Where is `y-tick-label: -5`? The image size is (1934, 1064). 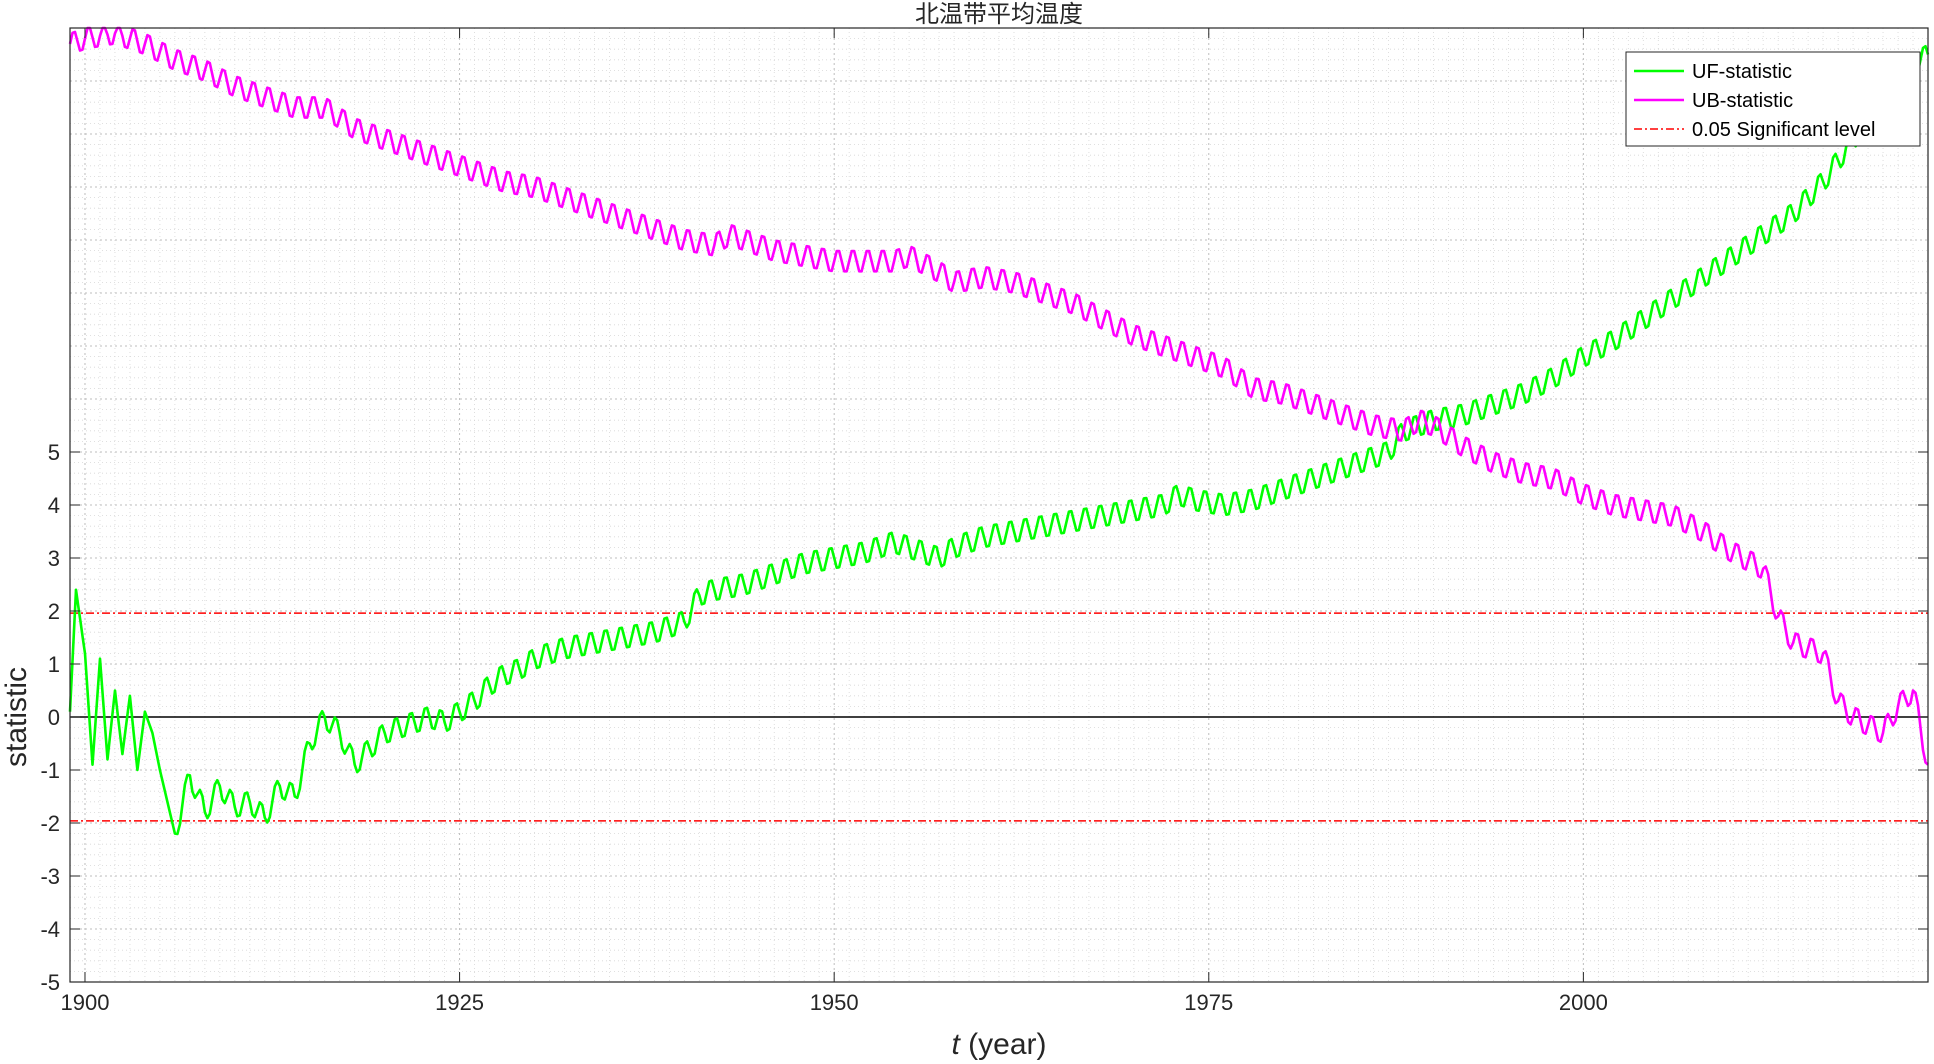
y-tick-label: -5 is located at coordinates (50, 982).